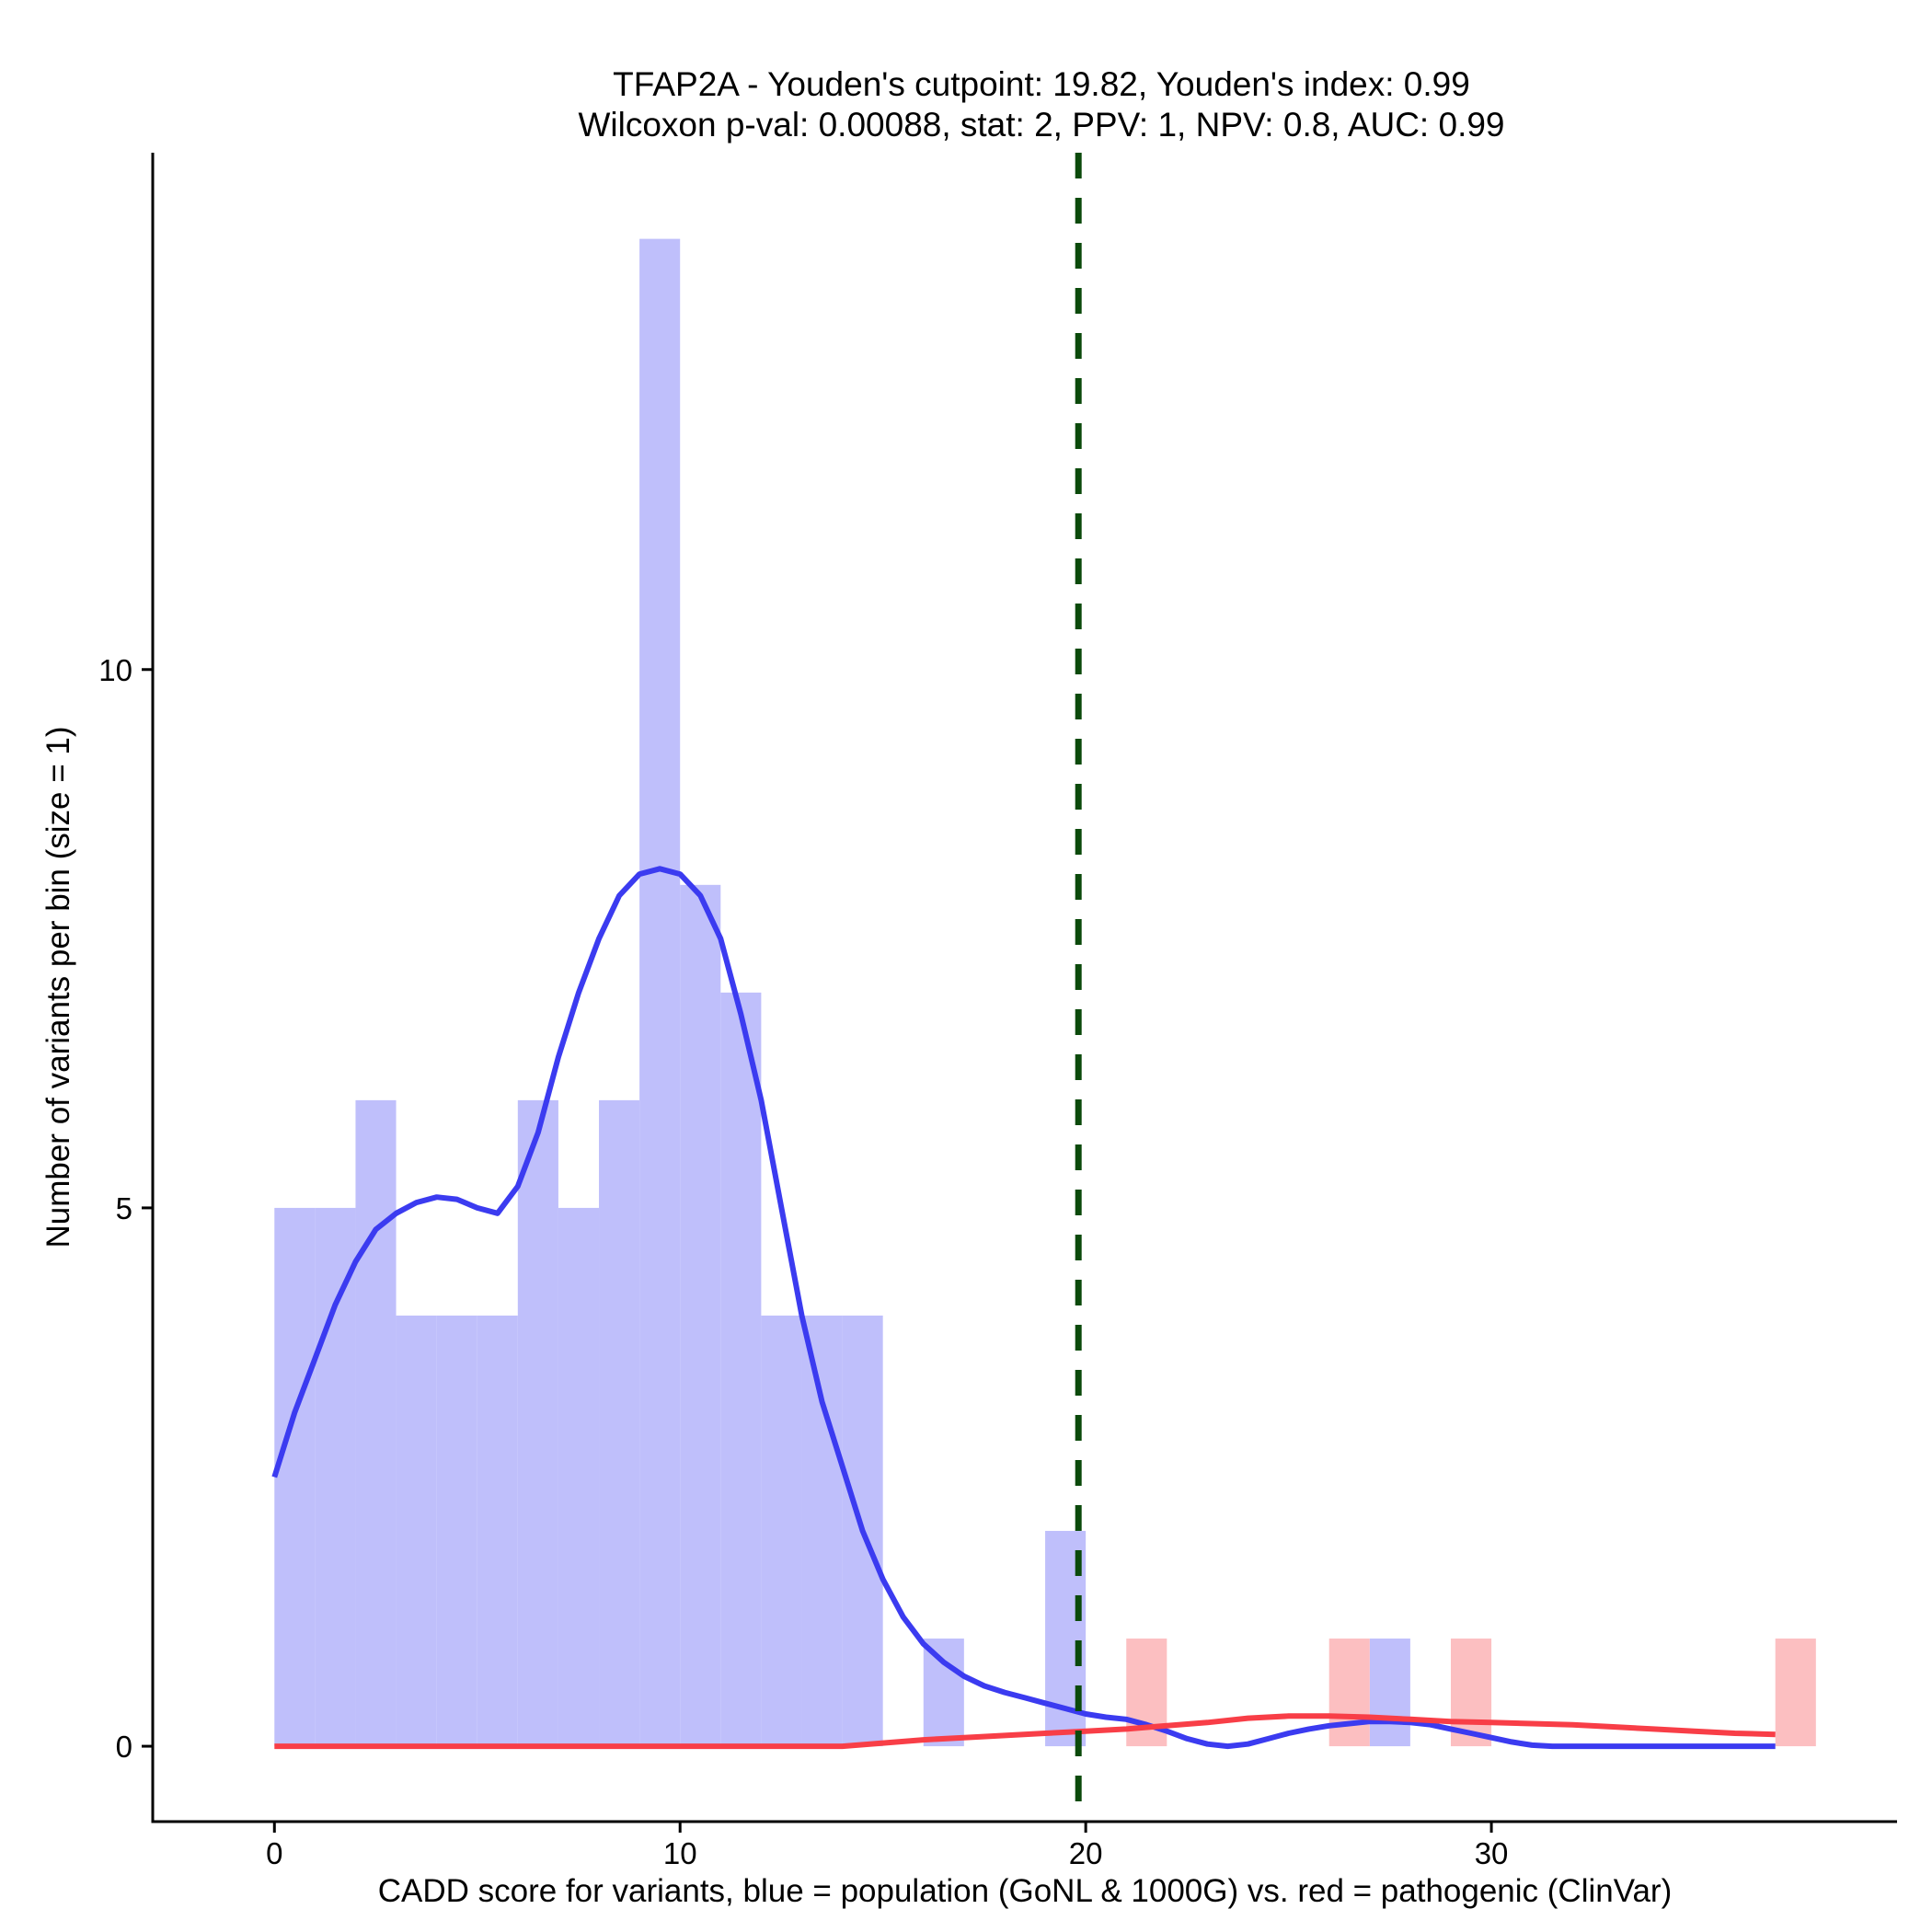 Image resolution: width=1932 pixels, height=1932 pixels. What do you see at coordinates (274, 1853) in the screenshot?
I see `x-tick-label: 0` at bounding box center [274, 1853].